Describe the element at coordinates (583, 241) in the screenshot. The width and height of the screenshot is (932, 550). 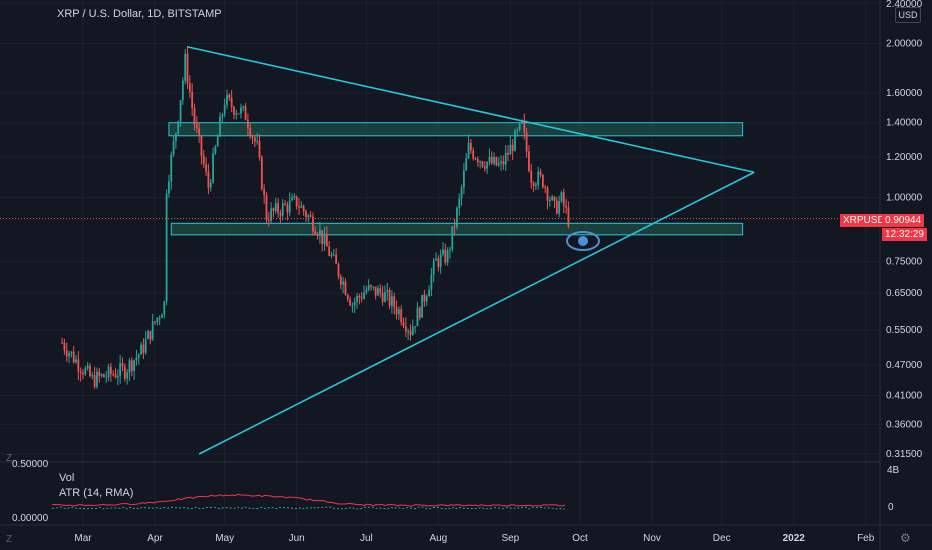
I see `eye-icon` at that location.